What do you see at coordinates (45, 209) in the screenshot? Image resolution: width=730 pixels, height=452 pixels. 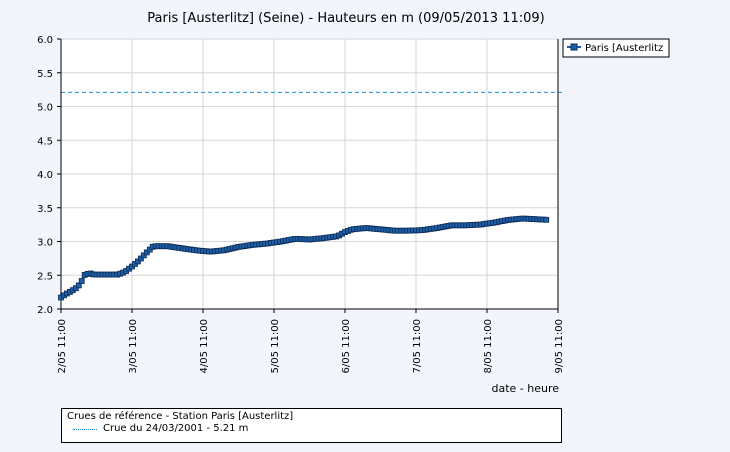 I see `y-tick-label: 3.5` at bounding box center [45, 209].